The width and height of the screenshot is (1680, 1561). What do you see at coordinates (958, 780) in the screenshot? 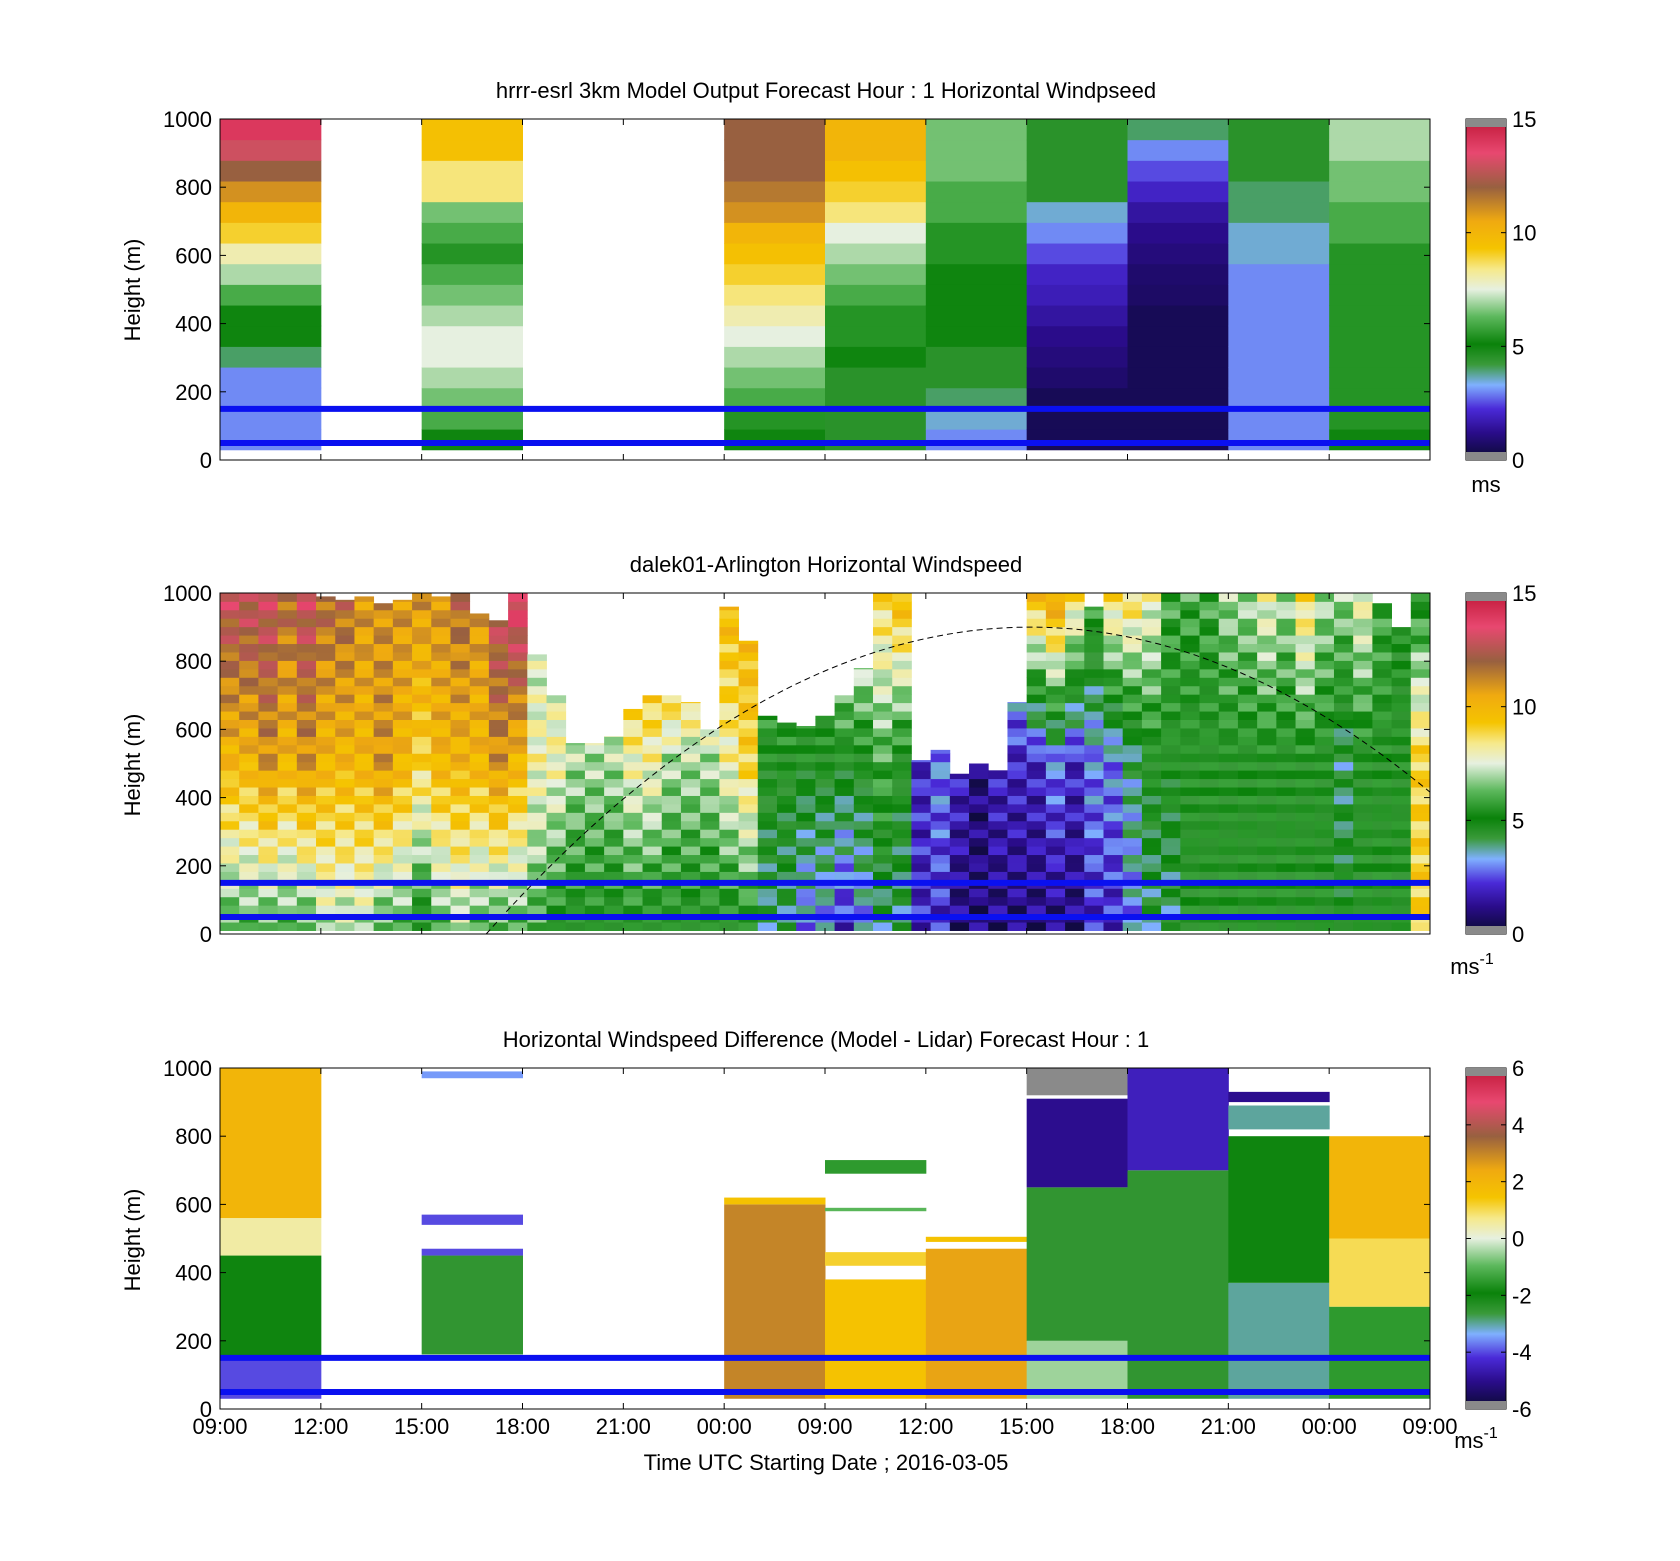
I see `dashed-curve` at bounding box center [958, 780].